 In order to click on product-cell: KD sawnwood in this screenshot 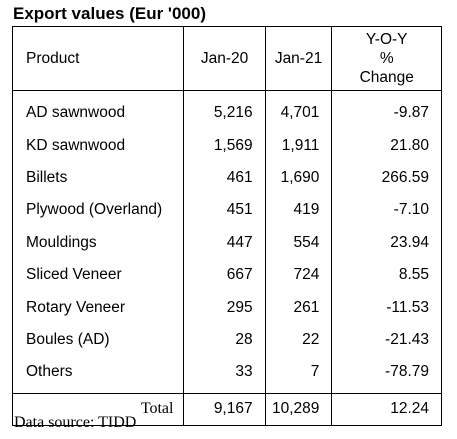, I will do `click(76, 145)`.